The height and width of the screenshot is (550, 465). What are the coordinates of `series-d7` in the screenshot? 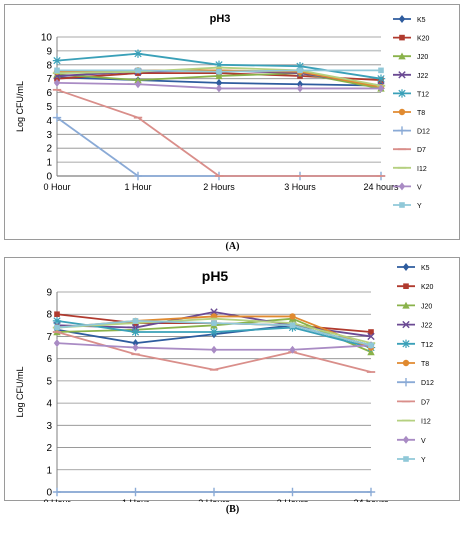 It's located at (219, 132).